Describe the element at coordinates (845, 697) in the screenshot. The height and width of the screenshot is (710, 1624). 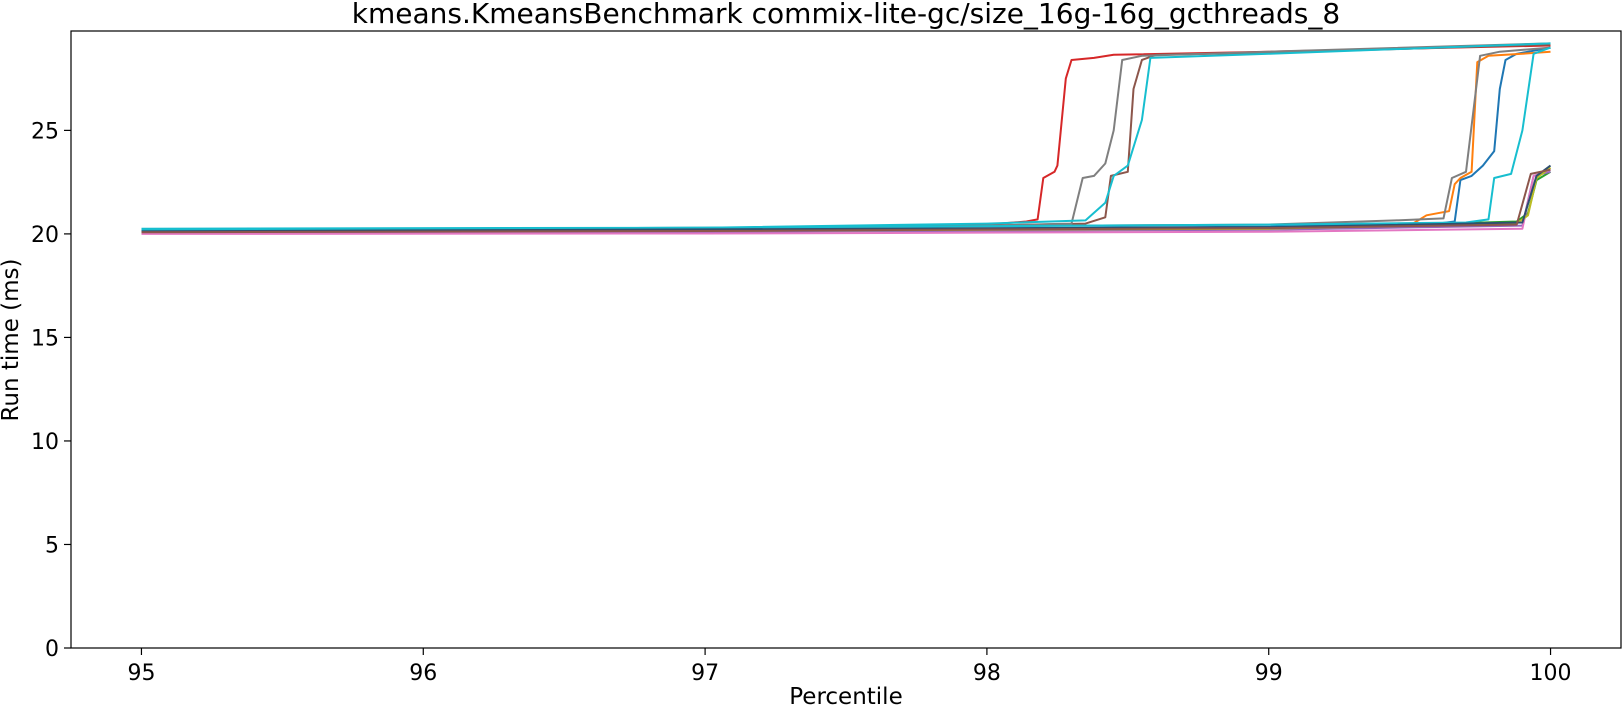
I see `x-axis-label: Percentile` at that location.